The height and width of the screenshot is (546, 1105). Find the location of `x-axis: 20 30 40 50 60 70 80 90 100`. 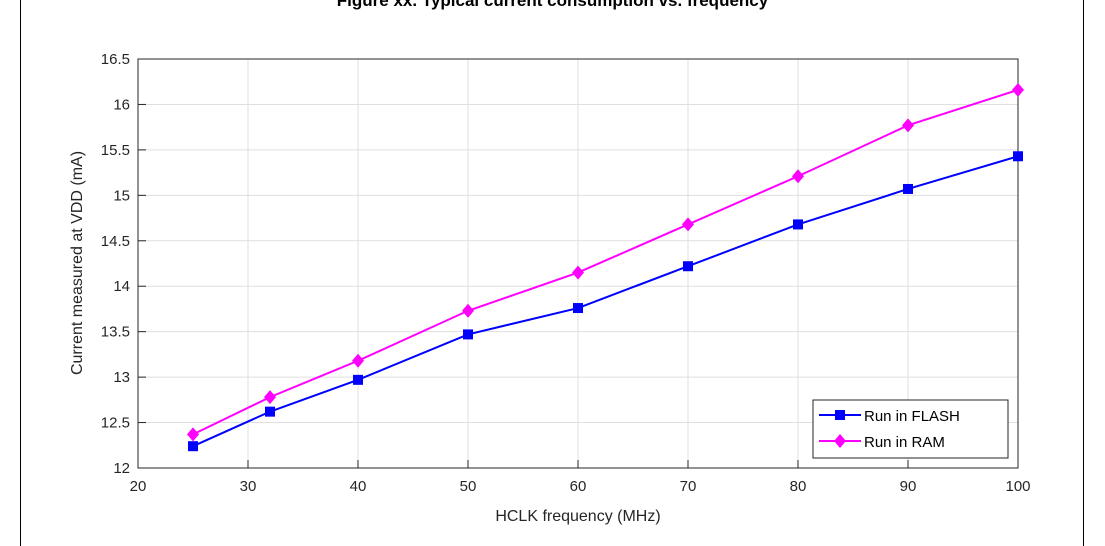

x-axis: 20 30 40 50 60 70 80 90 100 is located at coordinates (580, 477).